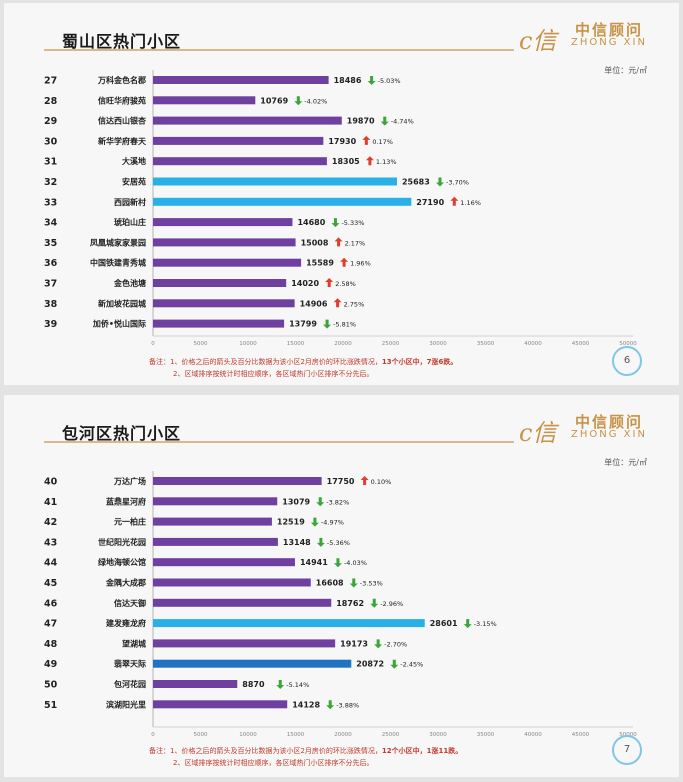 This screenshot has width=683, height=782. What do you see at coordinates (609, 422) in the screenshot?
I see `logo-cn-text: 中信顾问` at bounding box center [609, 422].